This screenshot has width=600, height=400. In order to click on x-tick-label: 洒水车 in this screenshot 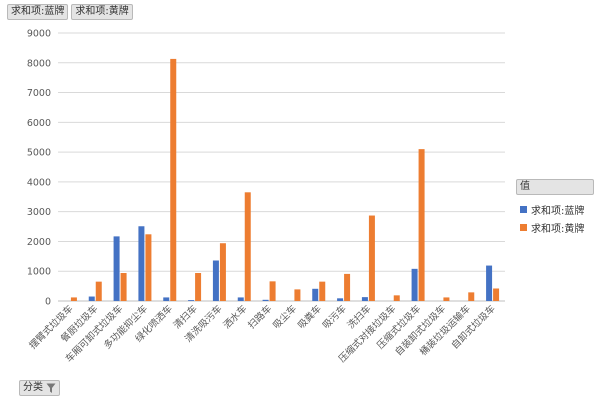, I will do `click(235, 317)`.